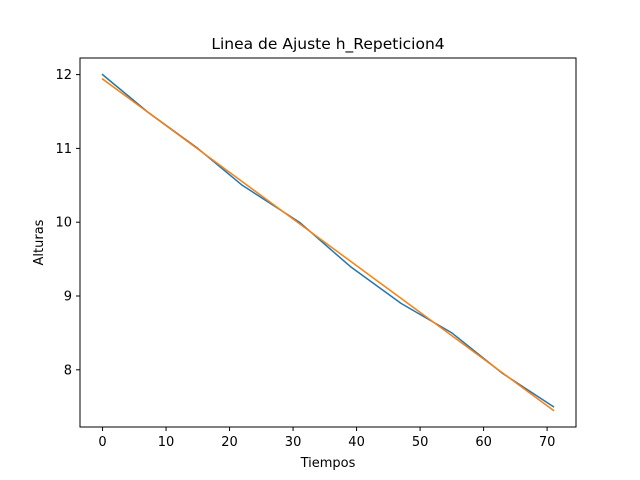 The width and height of the screenshot is (640, 480). Describe the element at coordinates (547, 442) in the screenshot. I see `x-tick-label: 70` at that location.